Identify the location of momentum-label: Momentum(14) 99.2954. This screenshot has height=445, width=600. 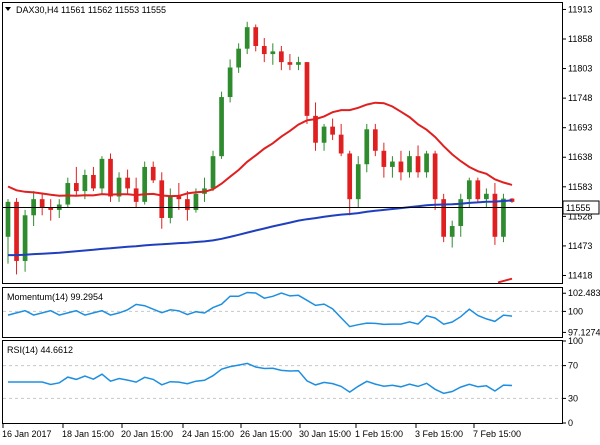
(55, 297).